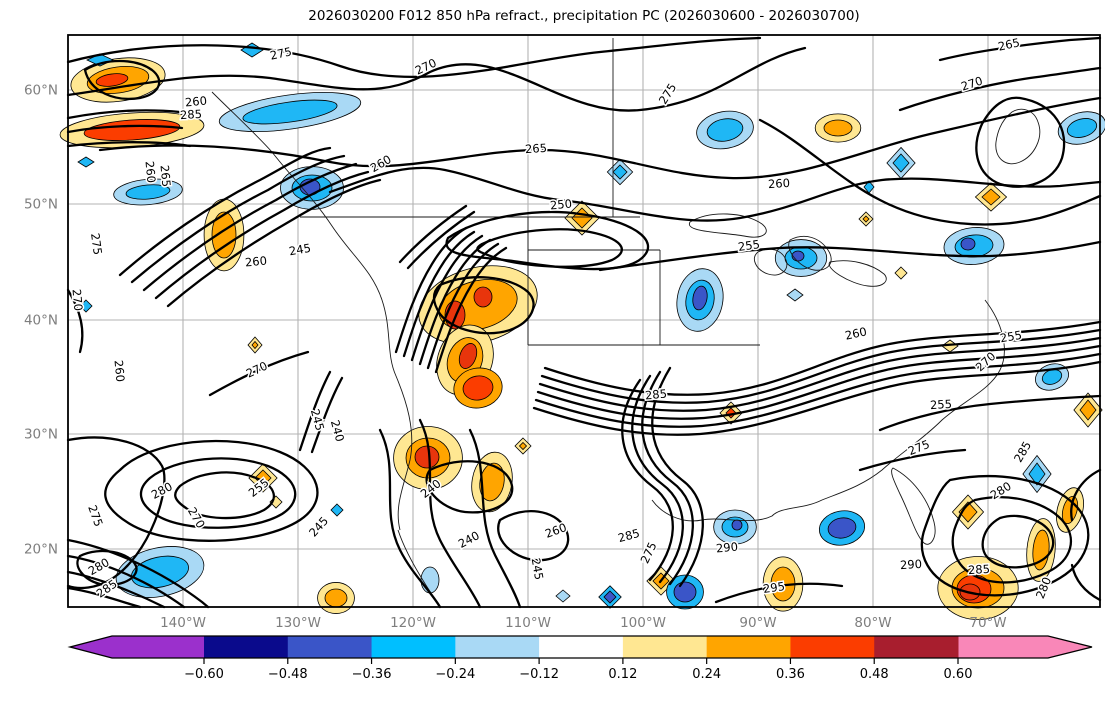  I want to click on y-tick-label: 60°N, so click(41, 91).